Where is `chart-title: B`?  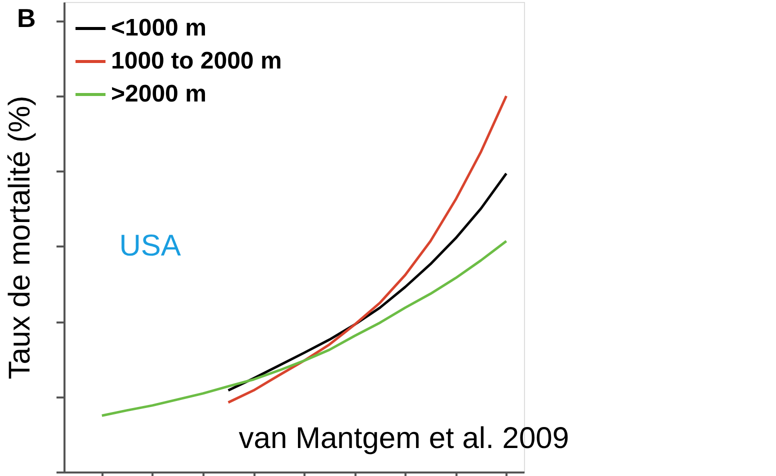
chart-title: B is located at coordinates (26, 18).